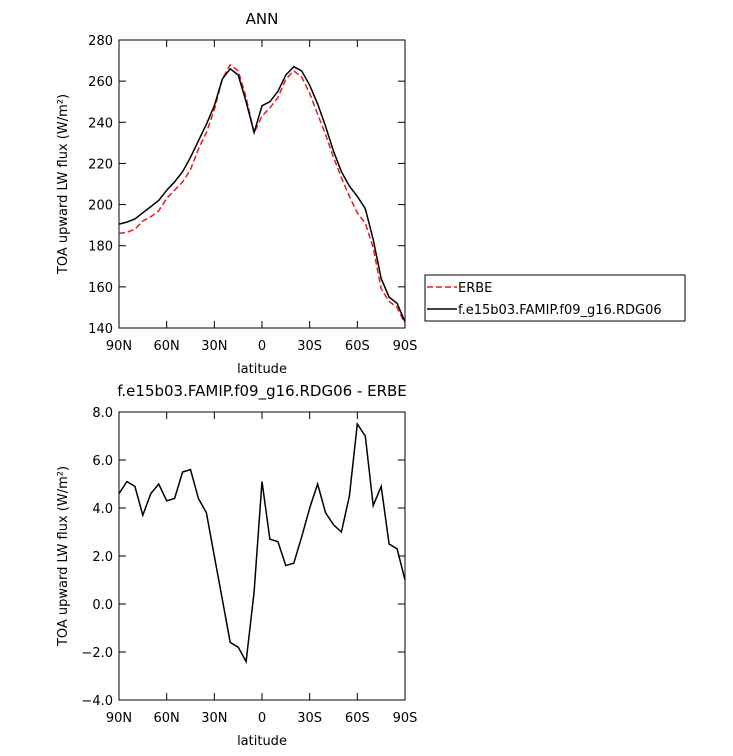  Describe the element at coordinates (100, 82) in the screenshot. I see `y-tick-label: 260` at that location.